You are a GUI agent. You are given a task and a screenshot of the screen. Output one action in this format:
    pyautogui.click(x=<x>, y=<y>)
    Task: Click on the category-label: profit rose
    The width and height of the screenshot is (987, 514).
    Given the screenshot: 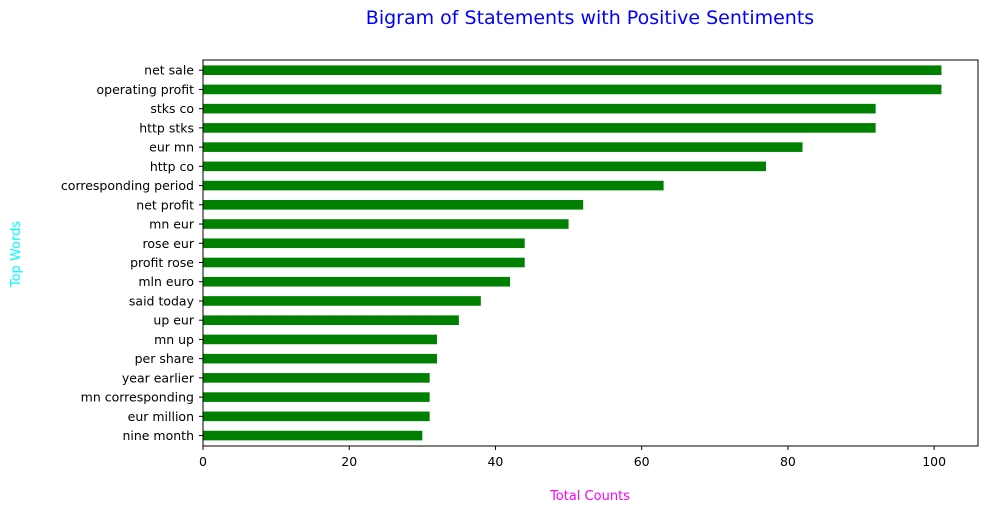 What is the action you would take?
    pyautogui.click(x=162, y=262)
    